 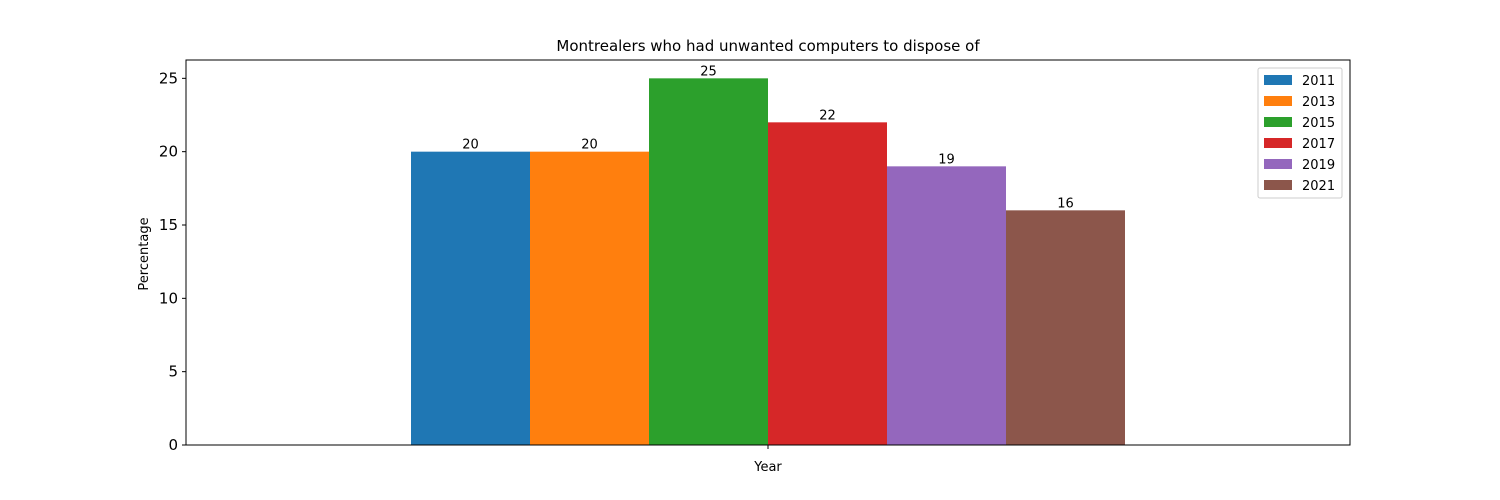 I want to click on legend-swatch-2013, so click(x=1278, y=101).